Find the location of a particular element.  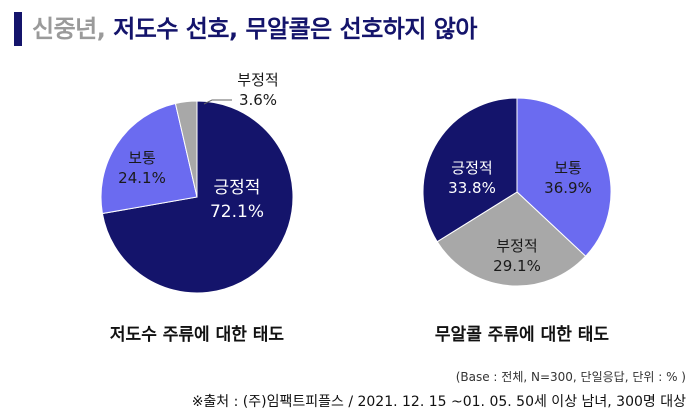

title-prefix: 신중년, is located at coordinates (69, 29).